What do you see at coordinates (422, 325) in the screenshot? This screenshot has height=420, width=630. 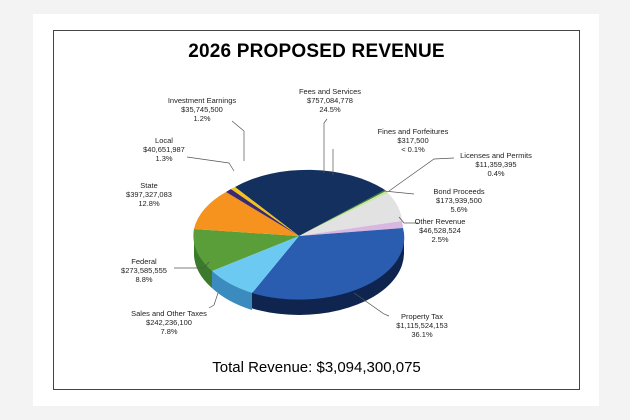 I see `label-property-tax: Property Tax $1,115,524,153 36.1%` at bounding box center [422, 325].